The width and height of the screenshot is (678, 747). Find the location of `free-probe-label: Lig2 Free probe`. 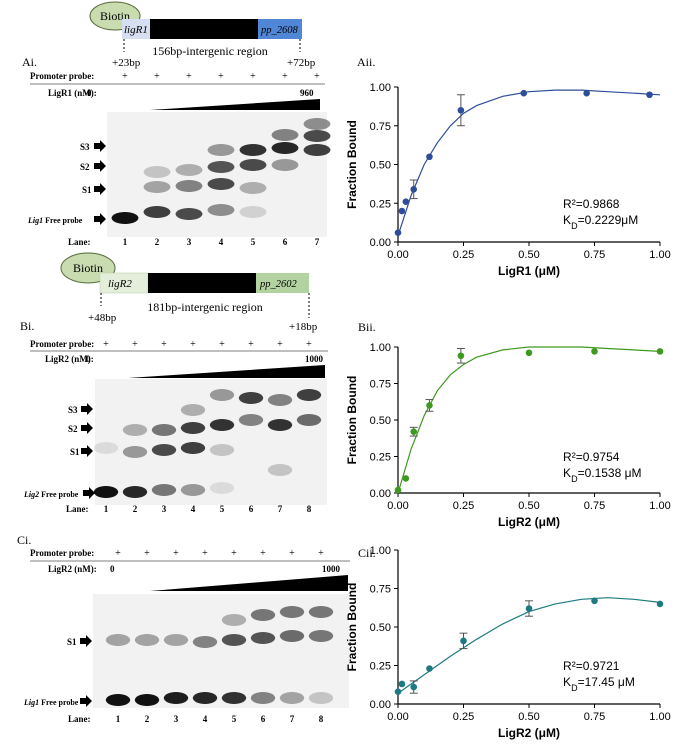

free-probe-label: Lig2 Free probe is located at coordinates (51, 494).